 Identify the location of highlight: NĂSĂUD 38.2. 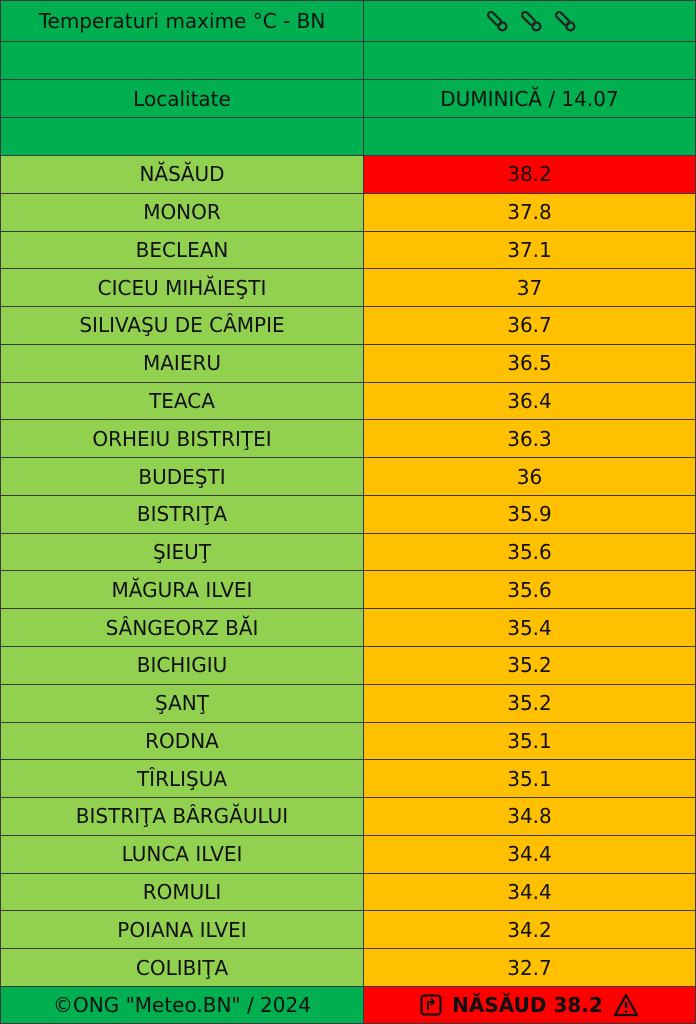
(527, 1004).